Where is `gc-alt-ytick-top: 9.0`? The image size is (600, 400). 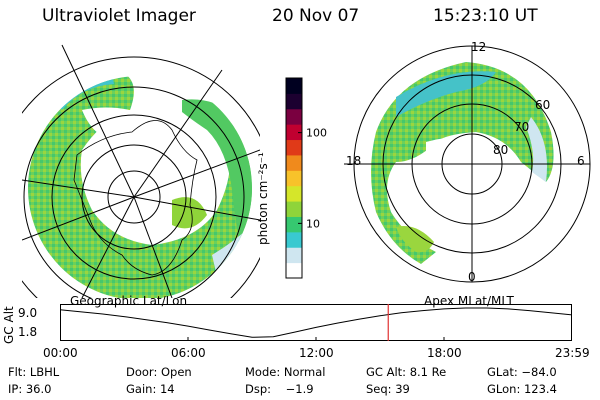
gc-alt-ytick-top: 9.0 is located at coordinates (28, 313).